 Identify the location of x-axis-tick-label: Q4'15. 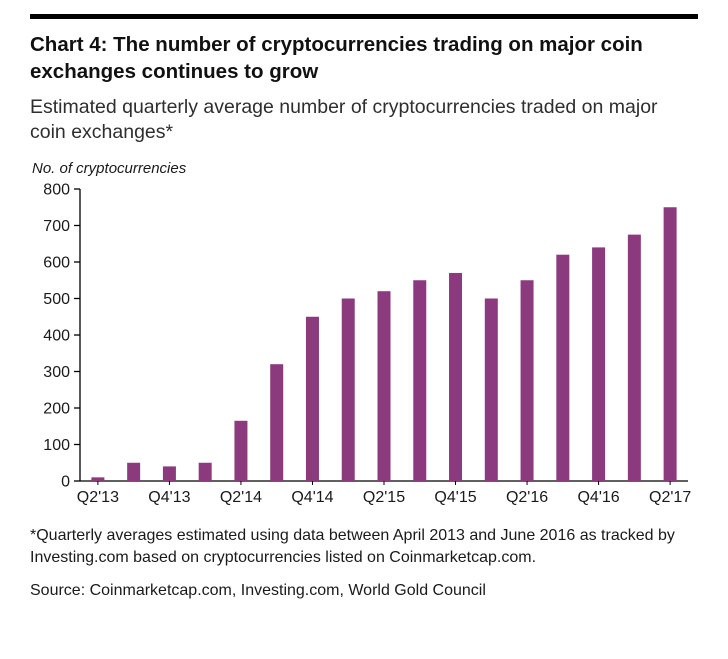
(455, 497).